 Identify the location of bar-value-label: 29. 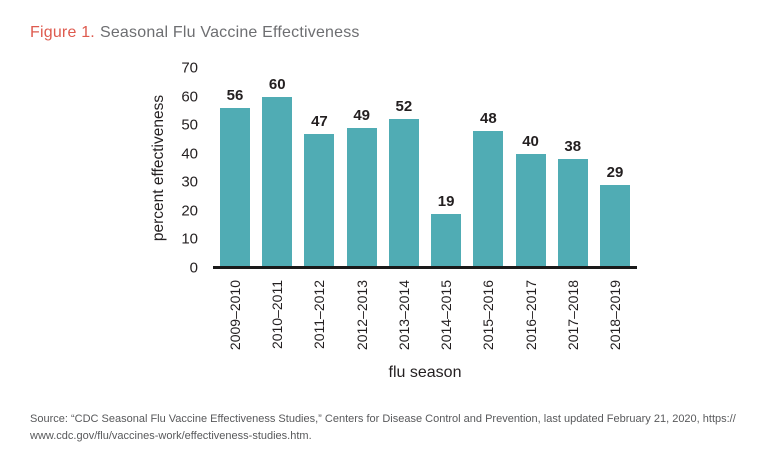
(615, 173).